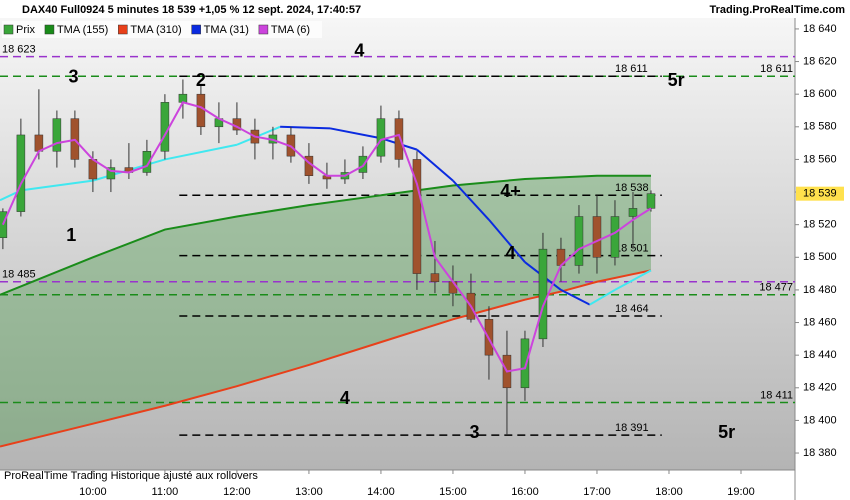 The height and width of the screenshot is (500, 850). Describe the element at coordinates (820, 257) in the screenshot. I see `y-tick-label: 18 500` at that location.